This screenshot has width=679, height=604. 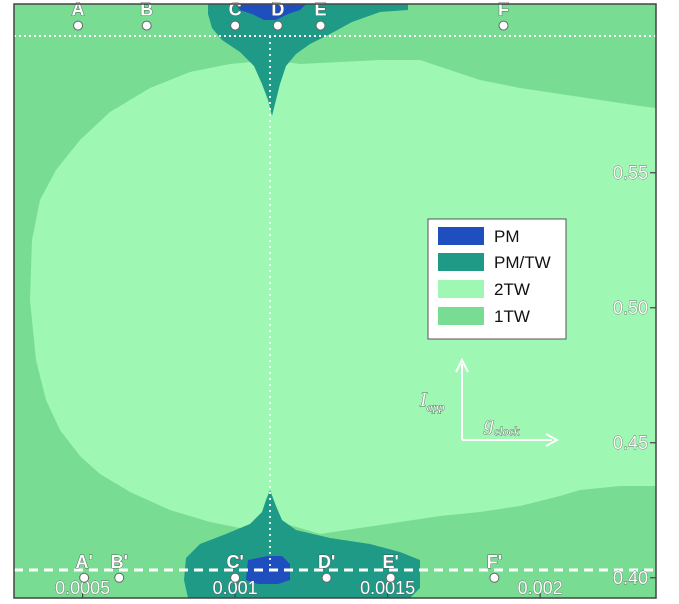 What do you see at coordinates (268, 570) in the screenshot?
I see `region-pm-bottom` at bounding box center [268, 570].